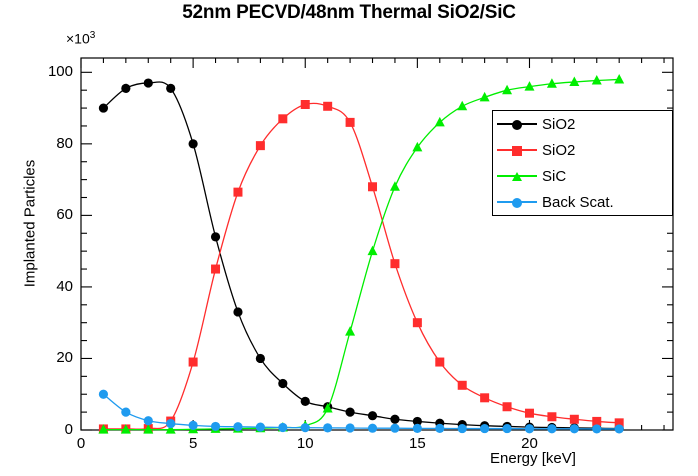 The height and width of the screenshot is (476, 698). I want to click on chart-legend: SiO2 SiO2 SiC Back Scat., so click(582, 163).